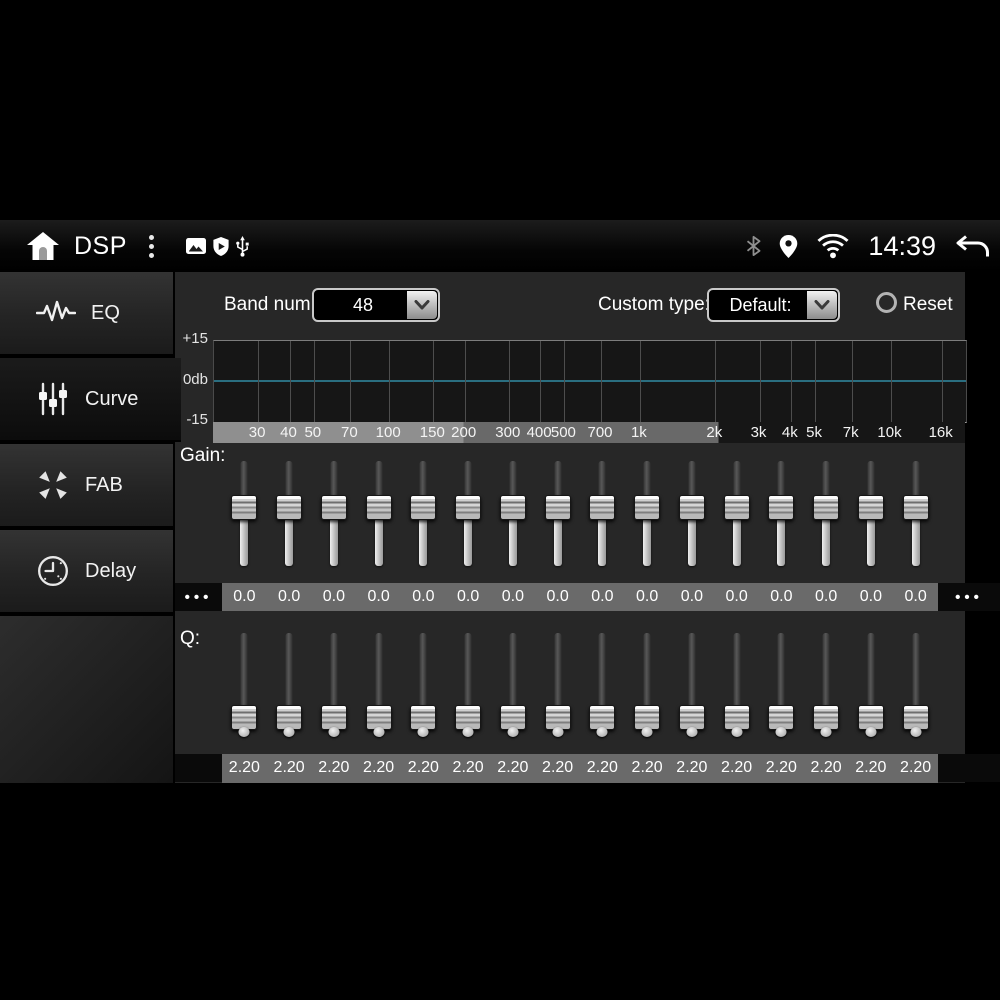  I want to click on shield-icon, so click(221, 246).